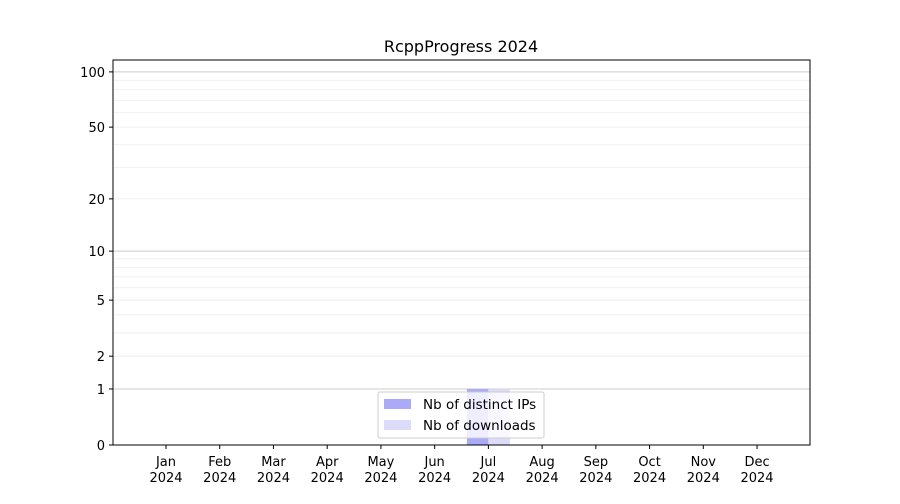  What do you see at coordinates (756, 462) in the screenshot?
I see `x-tick-label: Dec` at bounding box center [756, 462].